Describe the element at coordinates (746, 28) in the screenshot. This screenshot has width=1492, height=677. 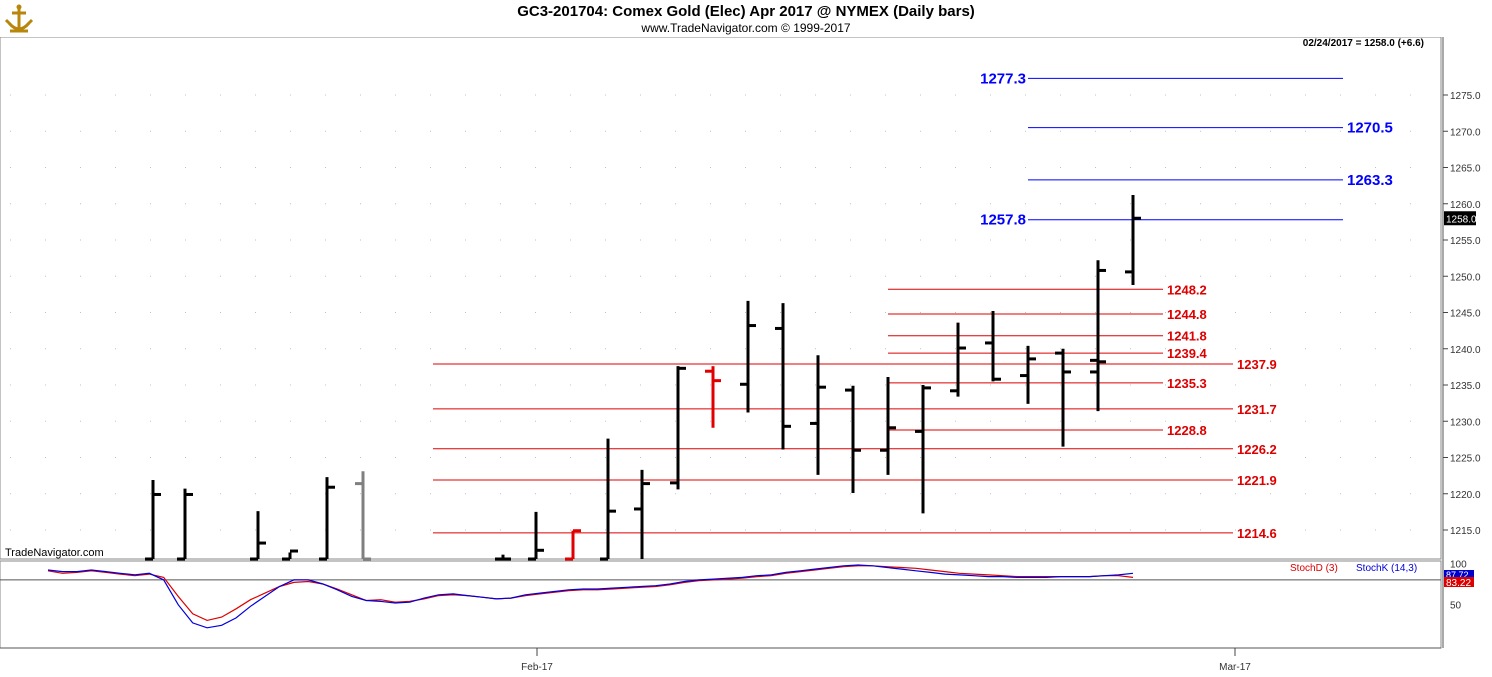
I see `chart-subtitle: www.TradeNavigator.com © 1999-2017` at that location.